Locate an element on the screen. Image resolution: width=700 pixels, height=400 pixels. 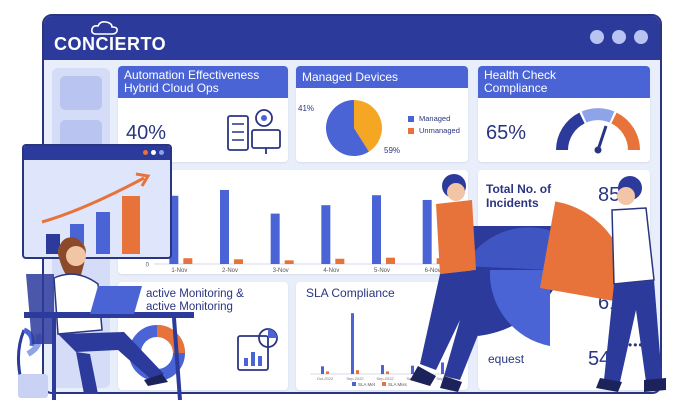
cloud-logo-icon is located at coordinates (104, 28).